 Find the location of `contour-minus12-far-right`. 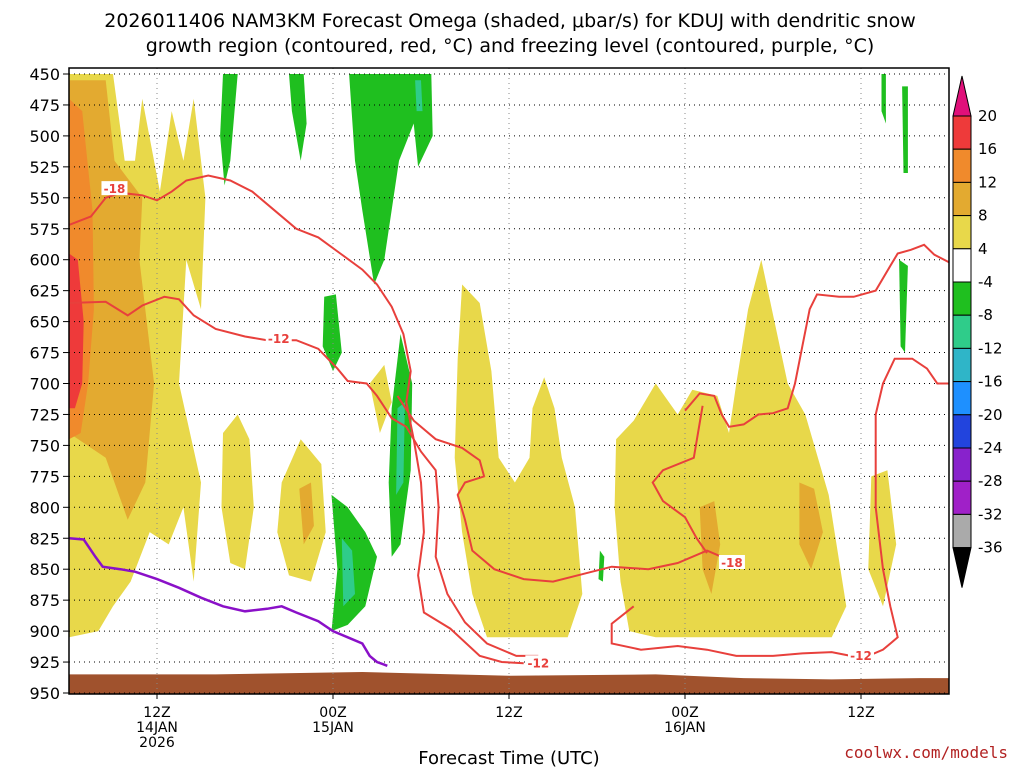

contour-minus12-far-right is located at coordinates (908, 507).